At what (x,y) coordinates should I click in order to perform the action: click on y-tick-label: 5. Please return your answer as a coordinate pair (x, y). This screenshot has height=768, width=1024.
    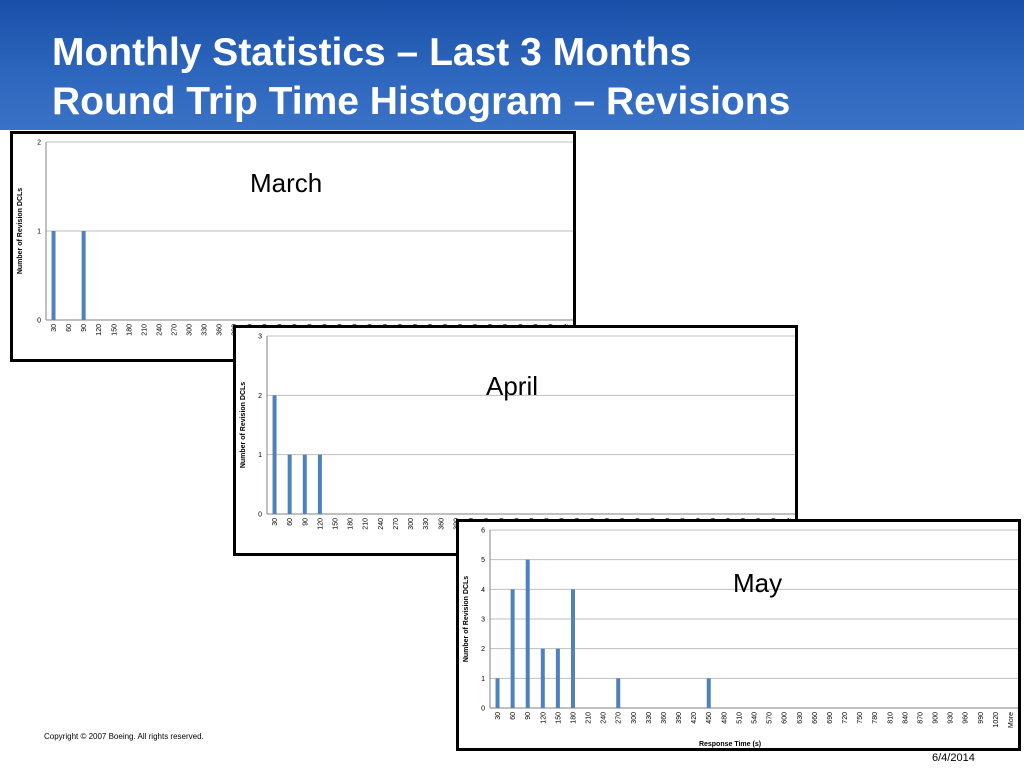
    Looking at the image, I should click on (483, 560).